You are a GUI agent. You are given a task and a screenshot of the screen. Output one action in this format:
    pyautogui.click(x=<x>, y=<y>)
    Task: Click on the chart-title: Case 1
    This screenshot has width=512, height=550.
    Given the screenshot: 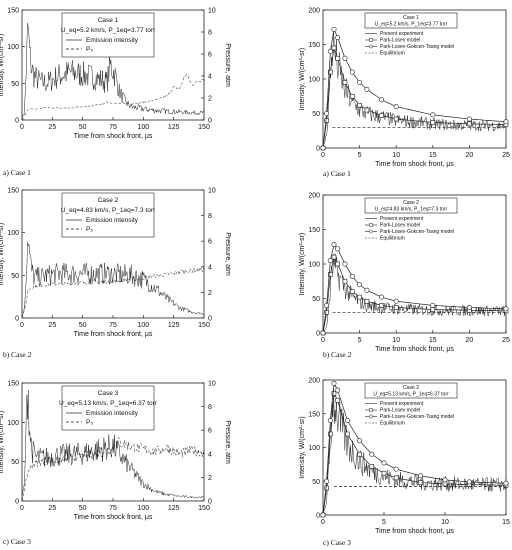 What is the action you would take?
    pyautogui.click(x=411, y=18)
    